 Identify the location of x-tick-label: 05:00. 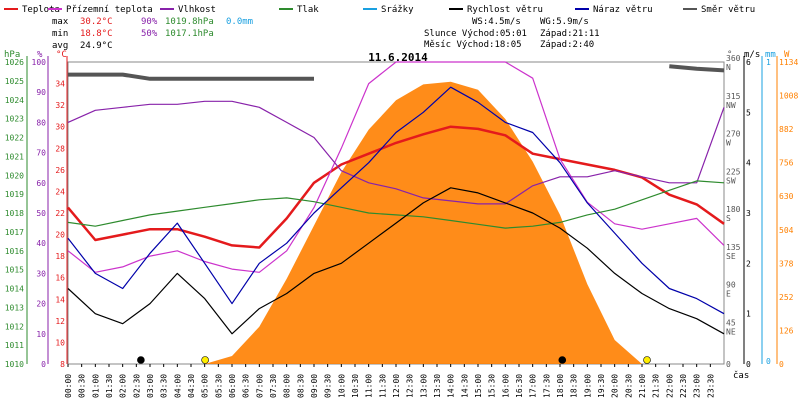
(205, 386).